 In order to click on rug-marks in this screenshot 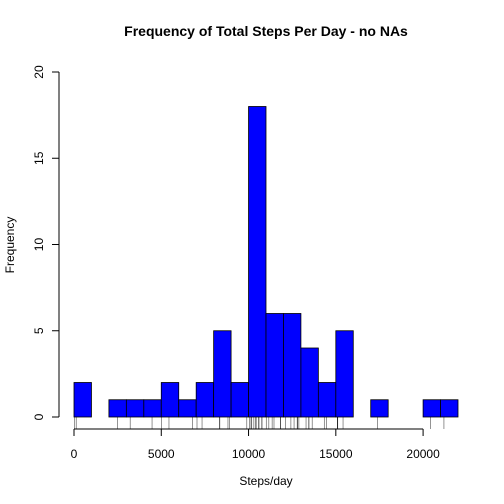, I will do `click(259, 423)`.